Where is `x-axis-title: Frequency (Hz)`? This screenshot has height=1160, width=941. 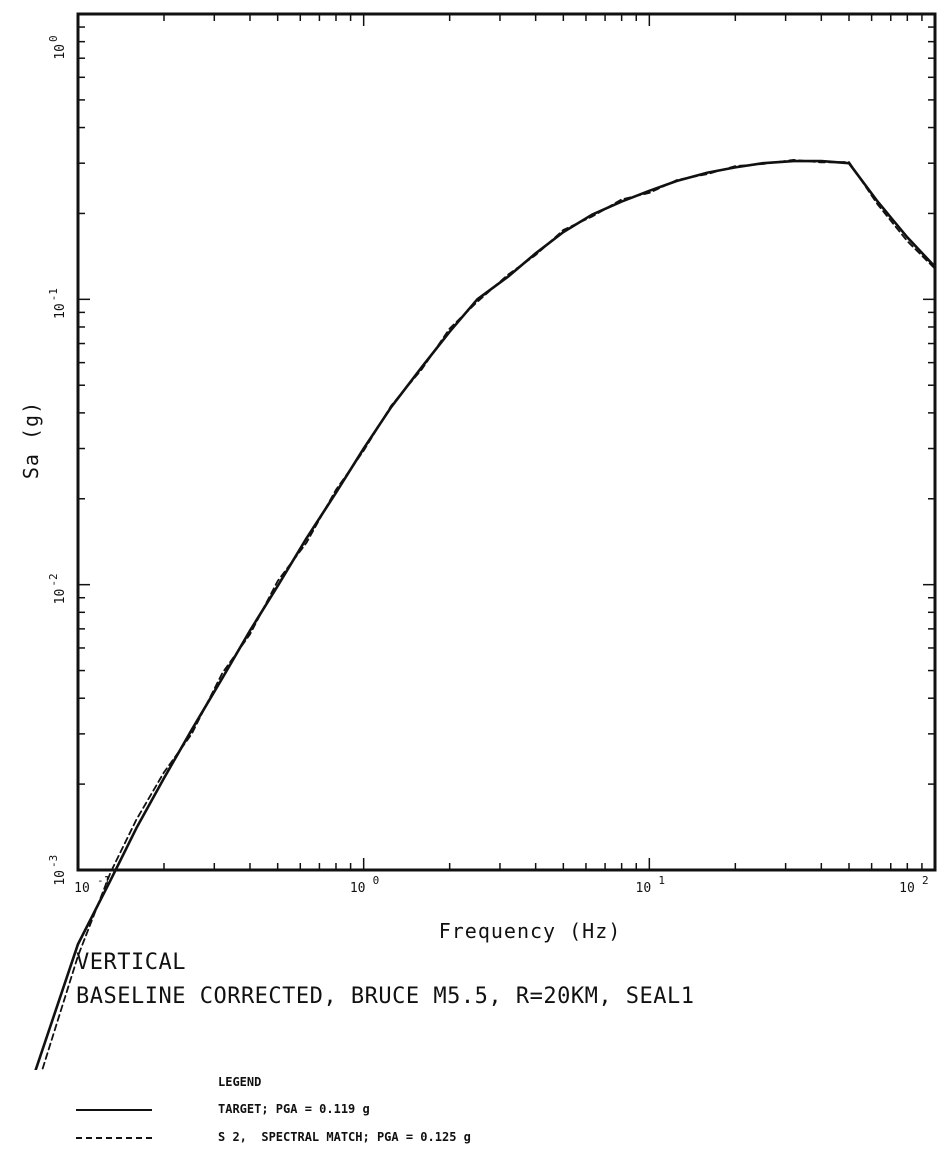 x-axis-title: Frequency (Hz) is located at coordinates (530, 931).